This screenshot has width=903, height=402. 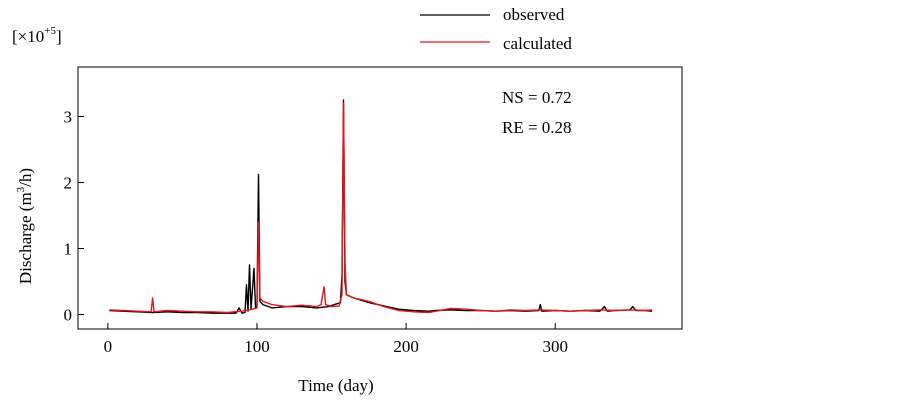 What do you see at coordinates (257, 346) in the screenshot?
I see `x-tick-label-100: 100` at bounding box center [257, 346].